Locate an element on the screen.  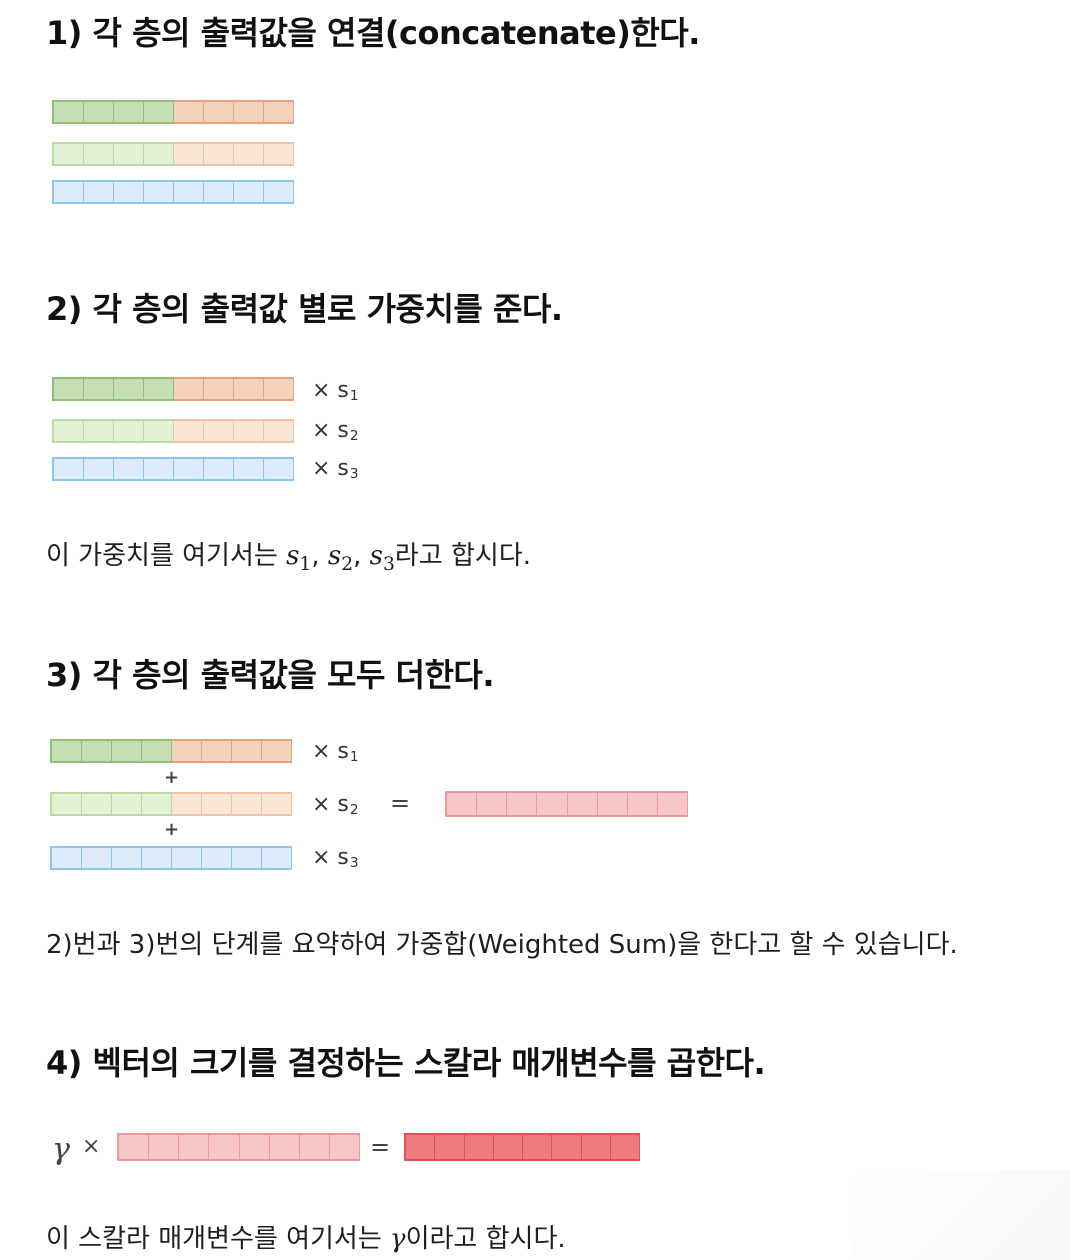
weight-label-s3: × s3 is located at coordinates (335, 469).